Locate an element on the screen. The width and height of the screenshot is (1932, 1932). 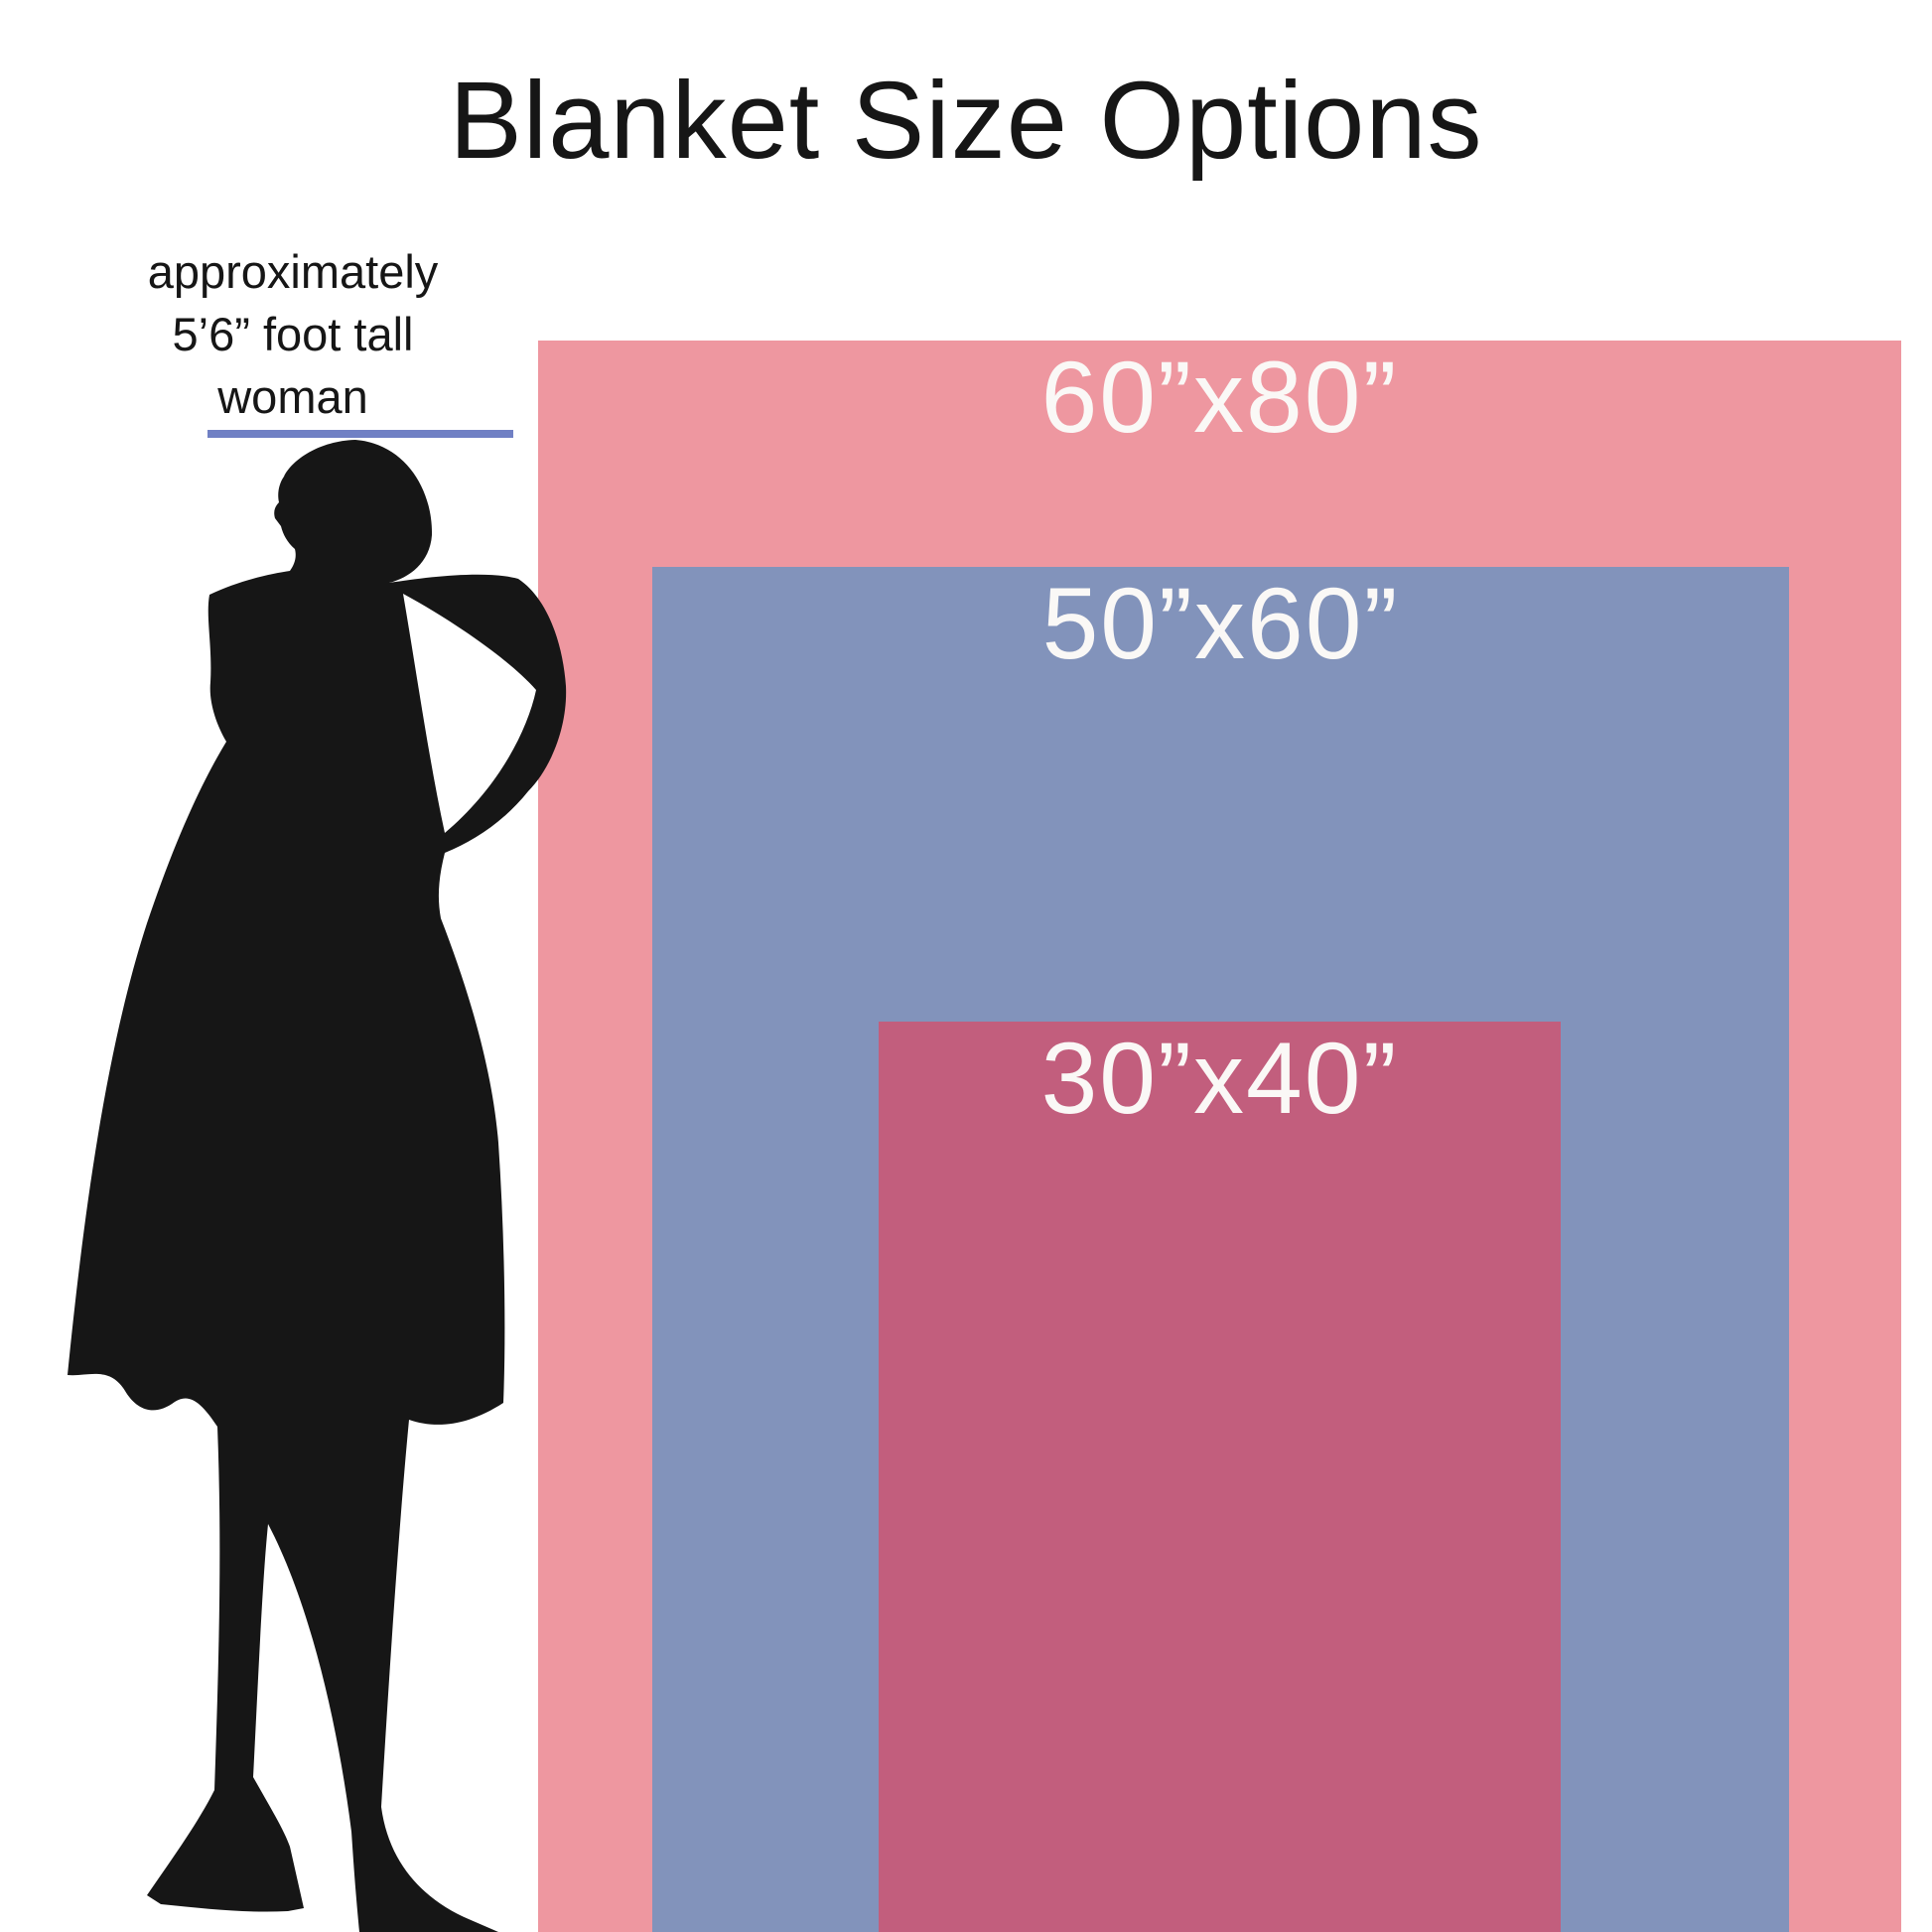
page-title: Blanket Size Options is located at coordinates (966, 121).